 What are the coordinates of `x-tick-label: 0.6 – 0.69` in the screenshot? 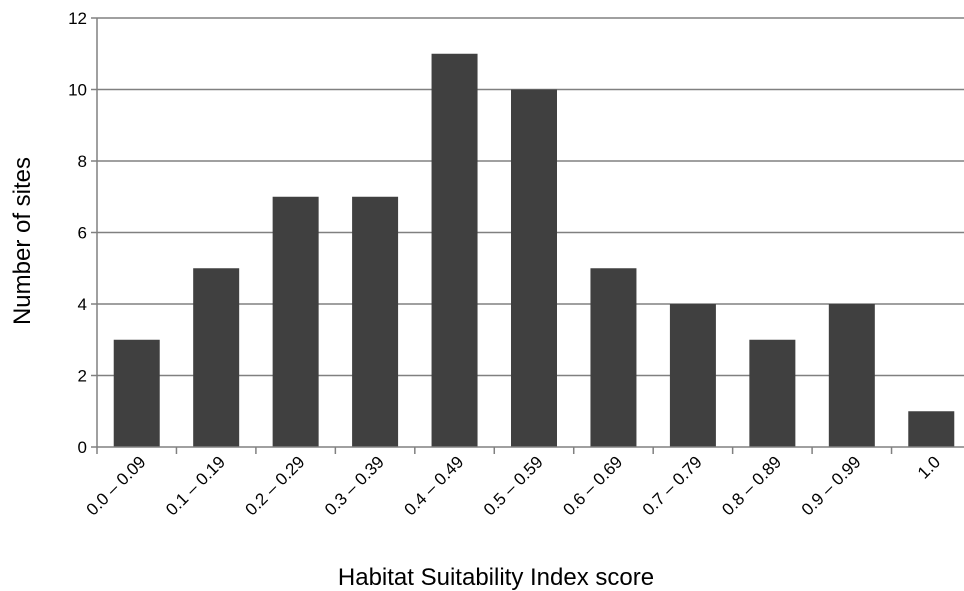 It's located at (592, 485).